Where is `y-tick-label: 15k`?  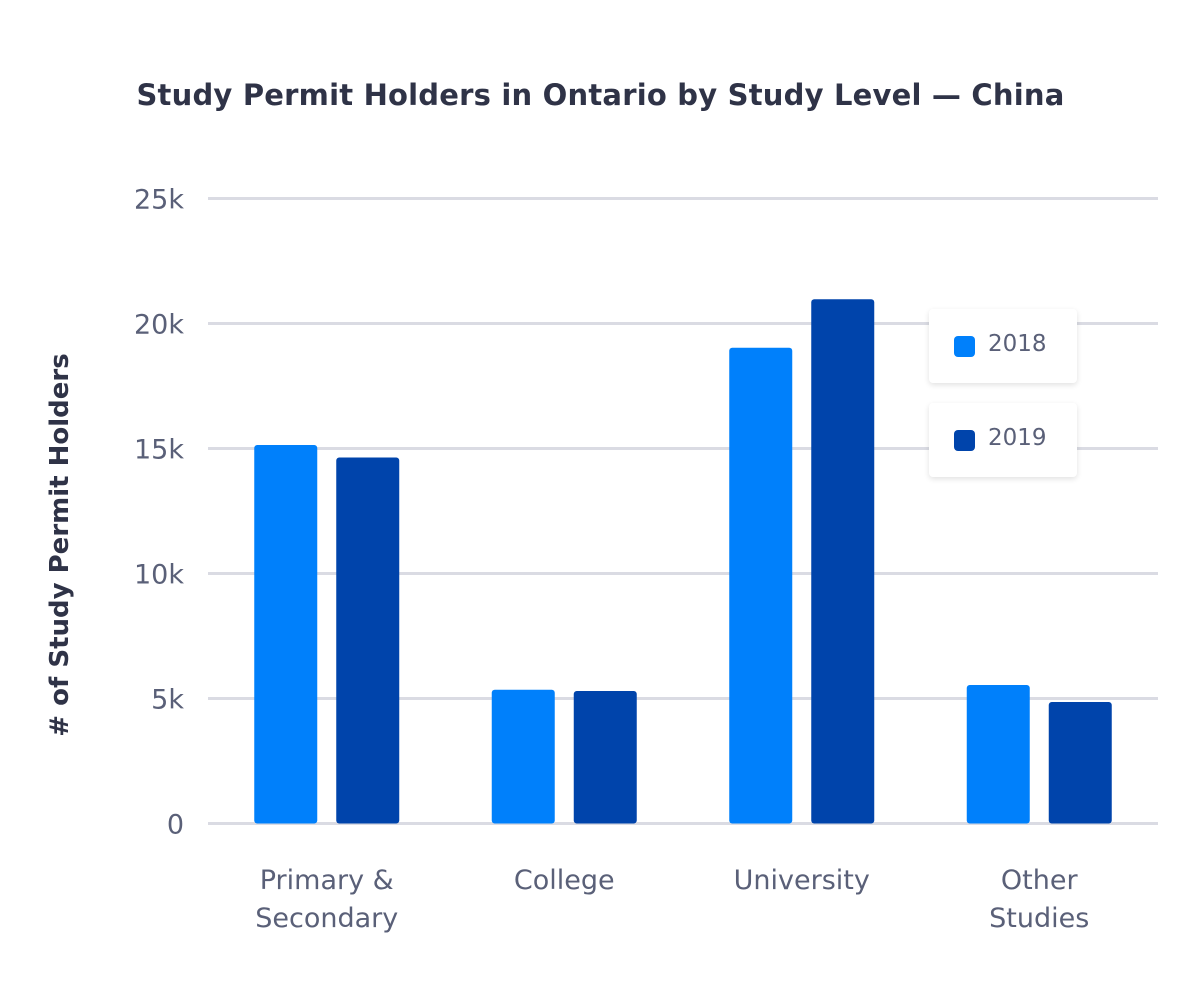 y-tick-label: 15k is located at coordinates (159, 450).